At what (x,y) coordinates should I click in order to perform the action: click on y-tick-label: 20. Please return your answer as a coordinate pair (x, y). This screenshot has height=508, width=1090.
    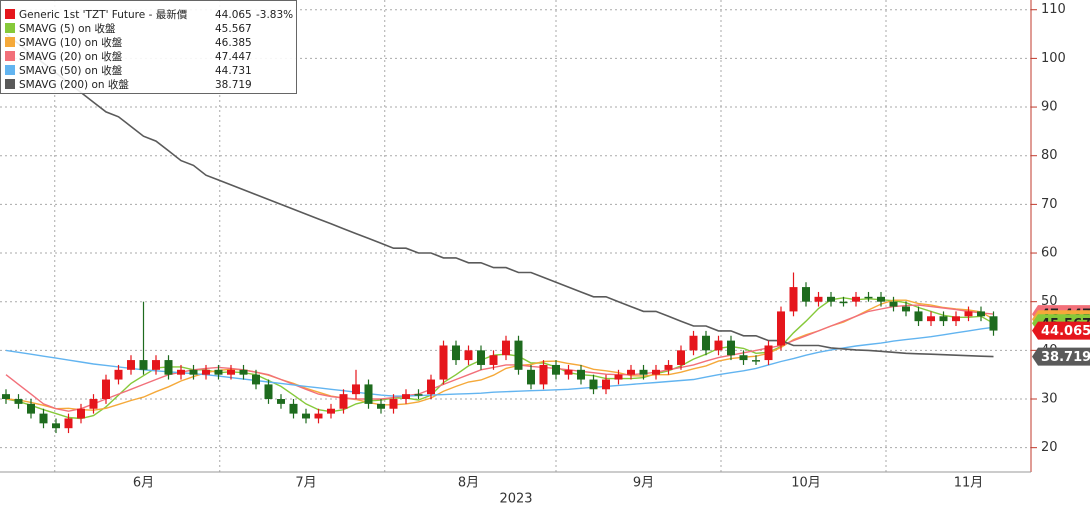
    Looking at the image, I should click on (1049, 447).